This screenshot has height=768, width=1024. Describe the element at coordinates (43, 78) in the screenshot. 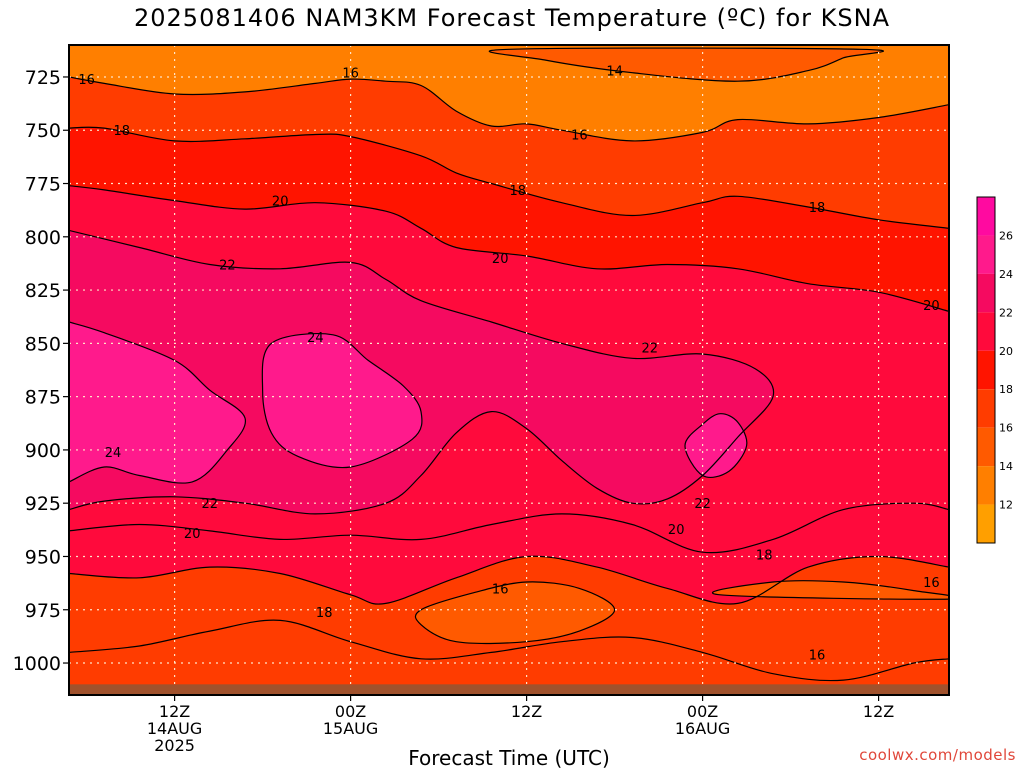

I see `y-tick-label: 725` at that location.